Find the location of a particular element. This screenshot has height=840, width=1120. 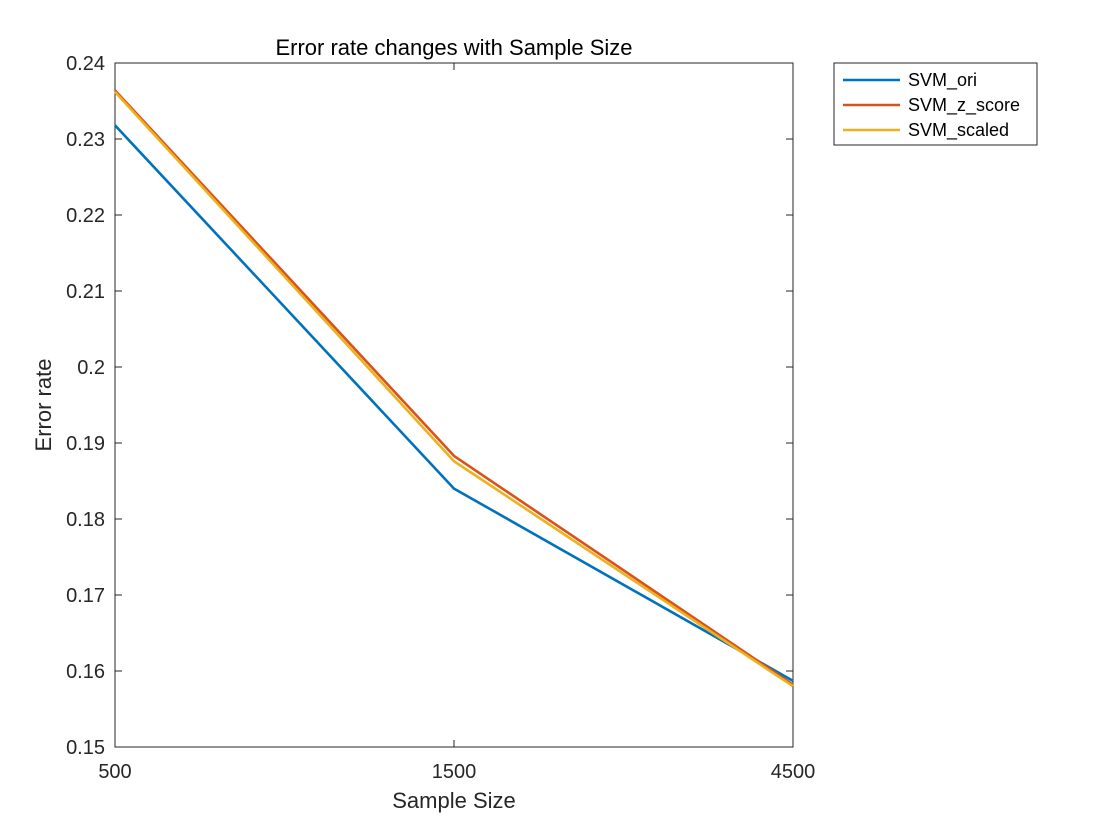

x-tick-label: 1500 is located at coordinates (454, 772).